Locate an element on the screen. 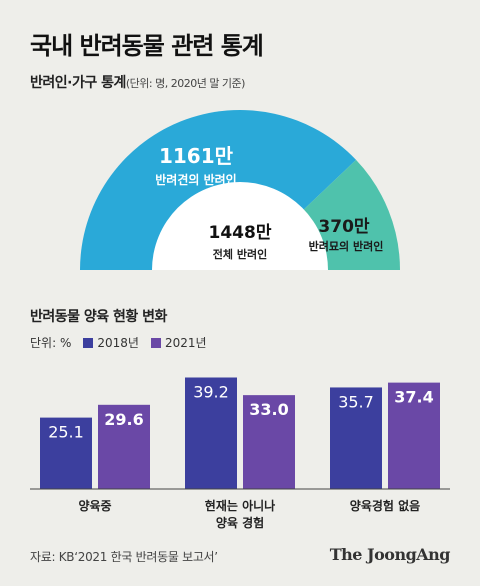 The width and height of the screenshot is (480, 586). legend-label-2018: 2018년 is located at coordinates (118, 343).